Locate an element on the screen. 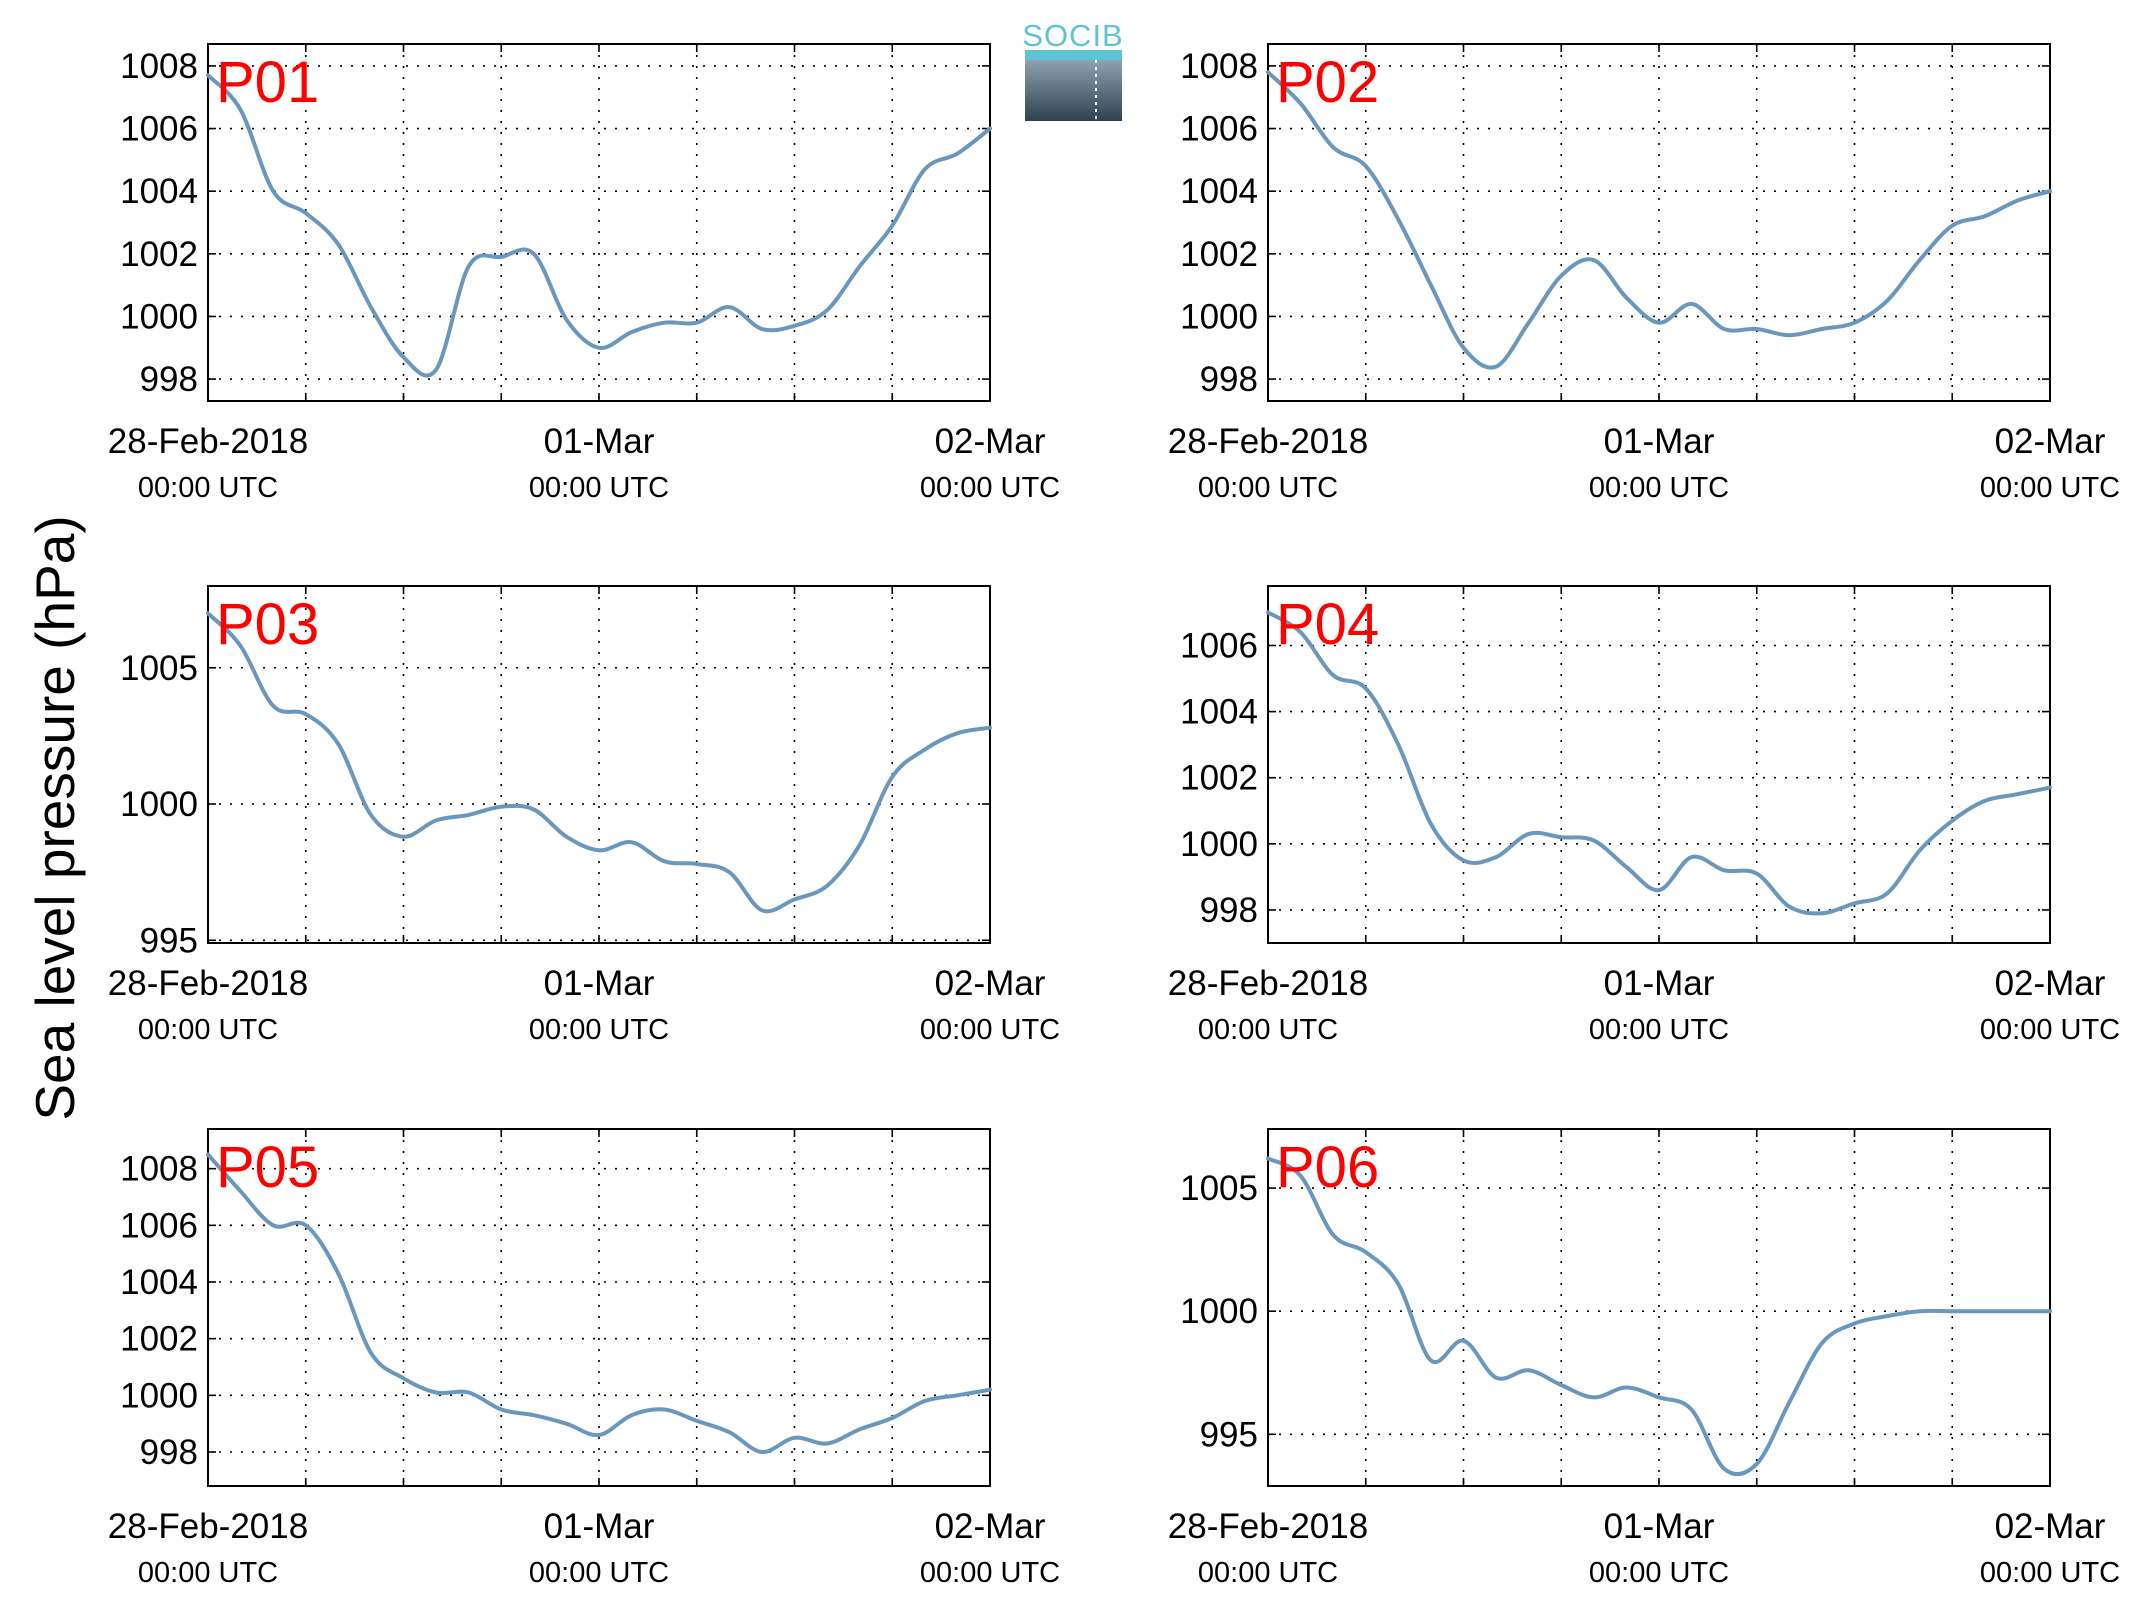  panel-label: P02 is located at coordinates (1327, 82).